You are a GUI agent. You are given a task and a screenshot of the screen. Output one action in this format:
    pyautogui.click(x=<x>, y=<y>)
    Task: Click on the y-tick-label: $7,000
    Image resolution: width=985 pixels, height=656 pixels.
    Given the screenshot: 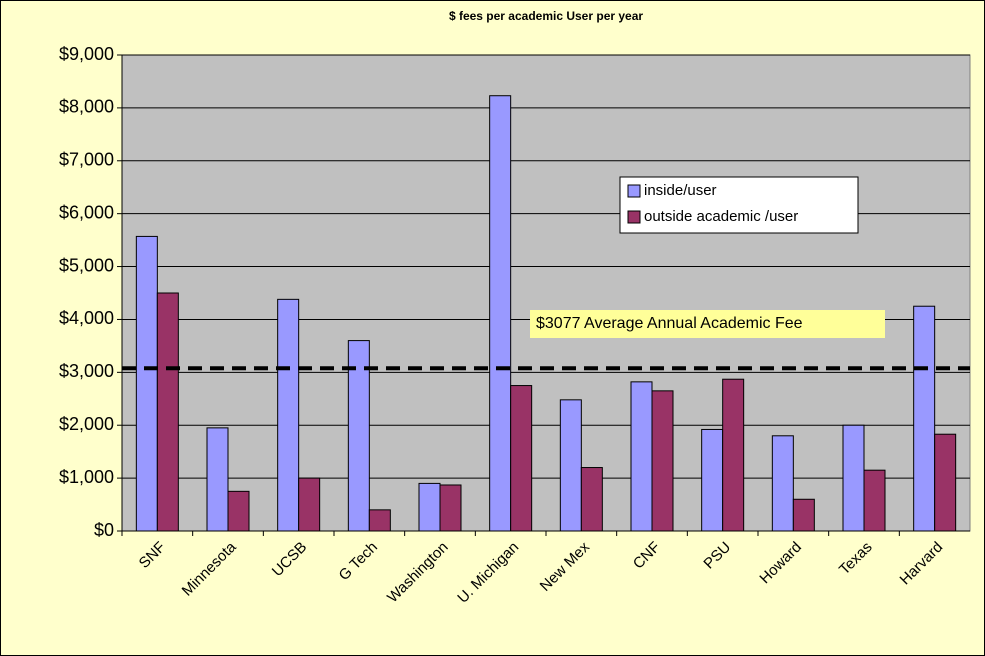 What is the action you would take?
    pyautogui.click(x=86, y=160)
    